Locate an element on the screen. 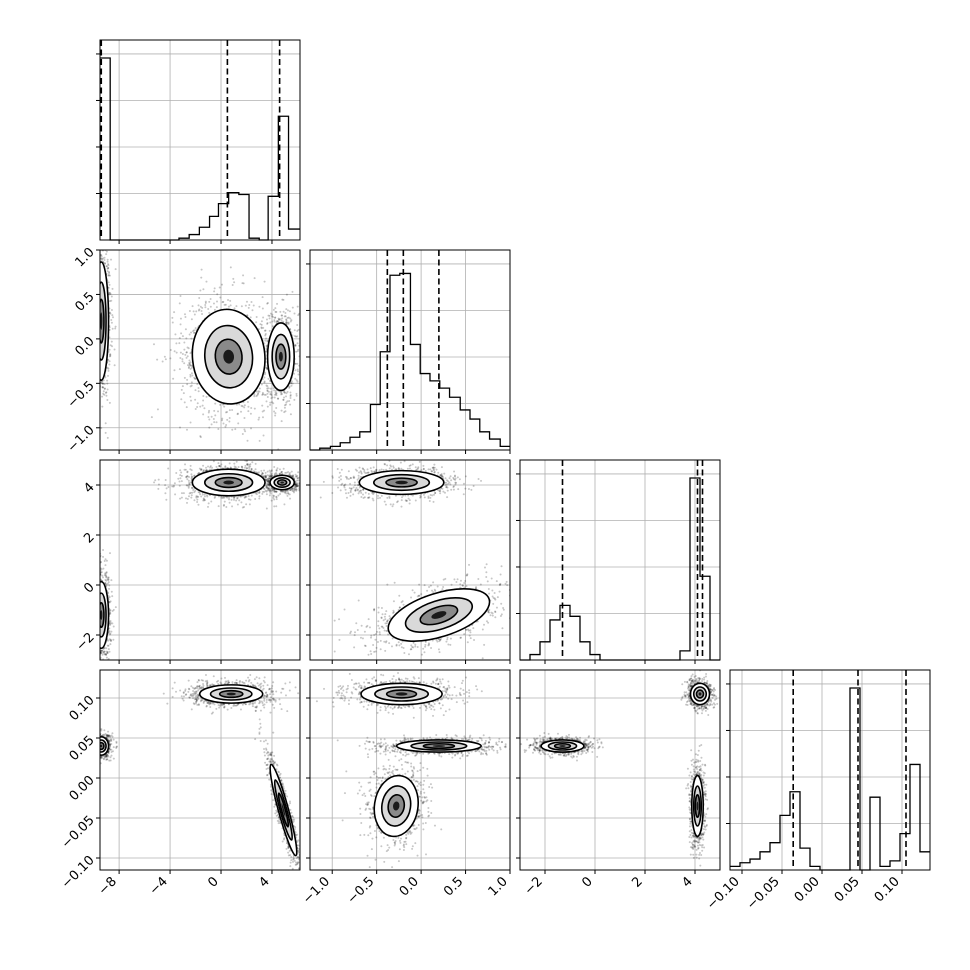  x-tick-label-0-3: 4 is located at coordinates (264, 882).